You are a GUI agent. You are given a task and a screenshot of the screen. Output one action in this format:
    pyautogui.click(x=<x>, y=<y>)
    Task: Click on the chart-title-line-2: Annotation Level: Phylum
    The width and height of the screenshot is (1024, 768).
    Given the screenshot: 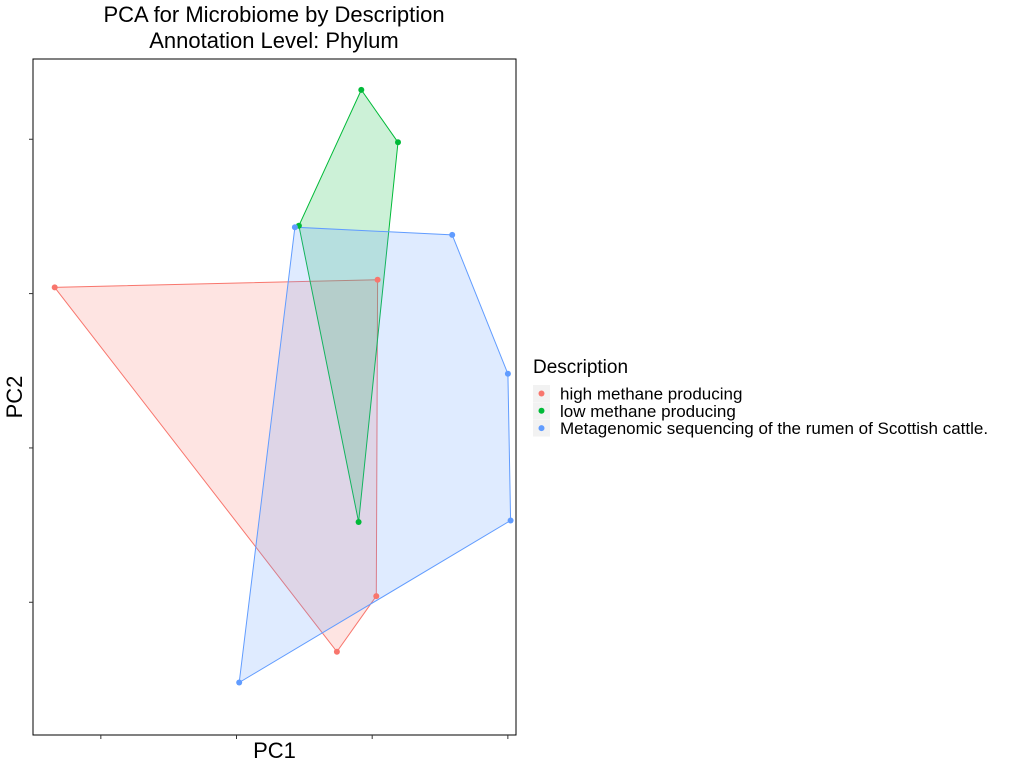 What is the action you would take?
    pyautogui.click(x=274, y=40)
    